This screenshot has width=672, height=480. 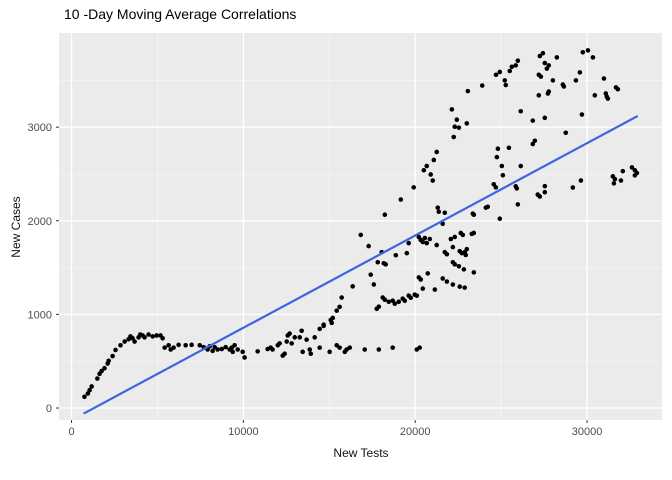 I want to click on chart-title: 10 -Day Moving Average Correlations, so click(x=180, y=14).